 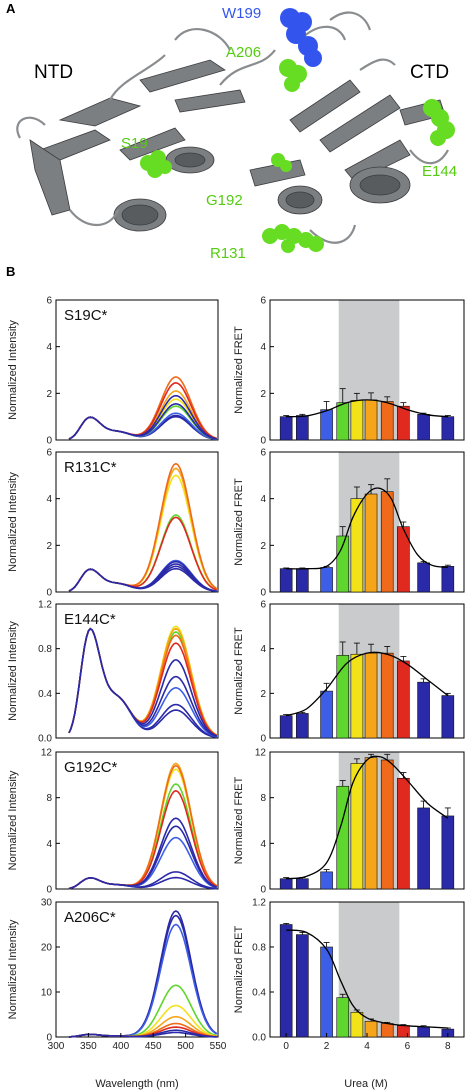 I want to click on spectra-a206c-xtick-label: 350, so click(x=88, y=1046).